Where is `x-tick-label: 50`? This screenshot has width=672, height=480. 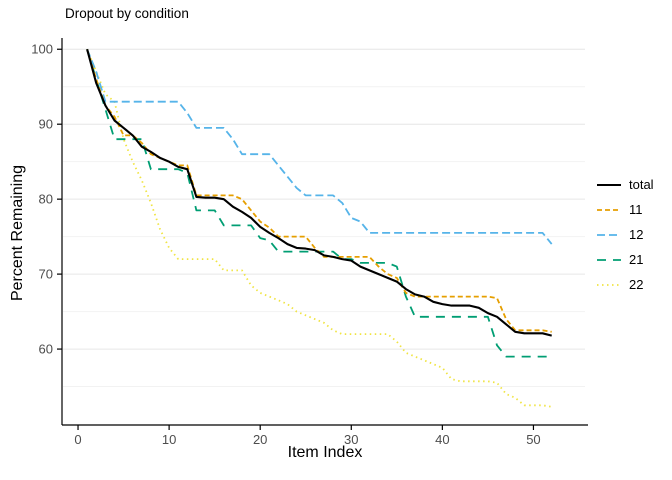
x-tick-label: 50 is located at coordinates (533, 439).